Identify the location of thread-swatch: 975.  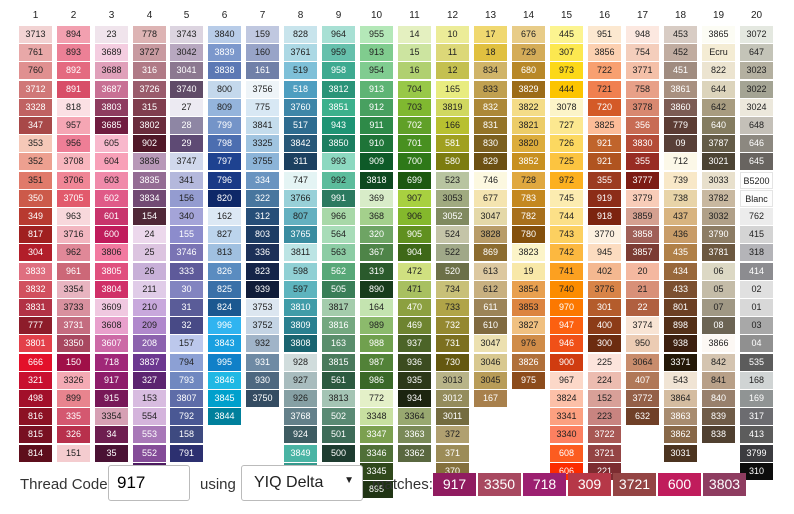
(528, 380).